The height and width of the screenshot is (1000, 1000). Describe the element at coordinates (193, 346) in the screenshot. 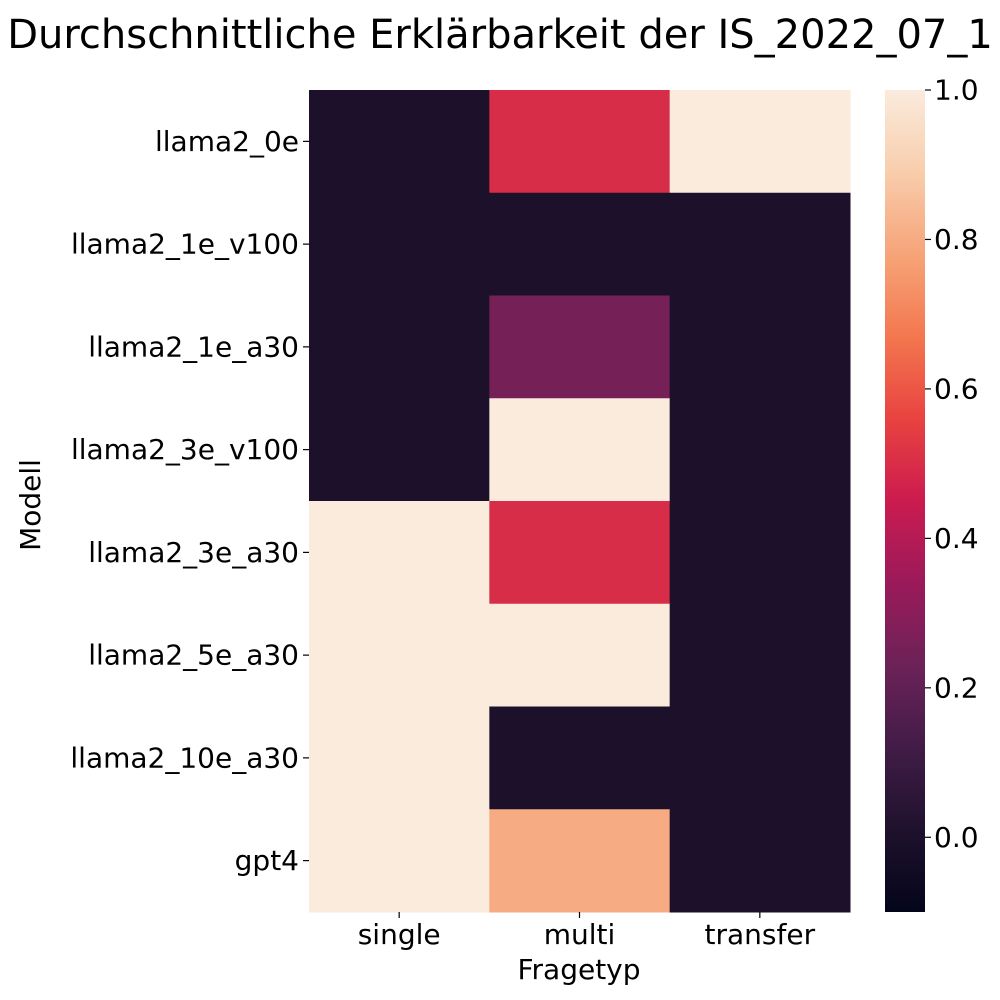

I see `y-tick-label: llama2_1e_a30` at that location.